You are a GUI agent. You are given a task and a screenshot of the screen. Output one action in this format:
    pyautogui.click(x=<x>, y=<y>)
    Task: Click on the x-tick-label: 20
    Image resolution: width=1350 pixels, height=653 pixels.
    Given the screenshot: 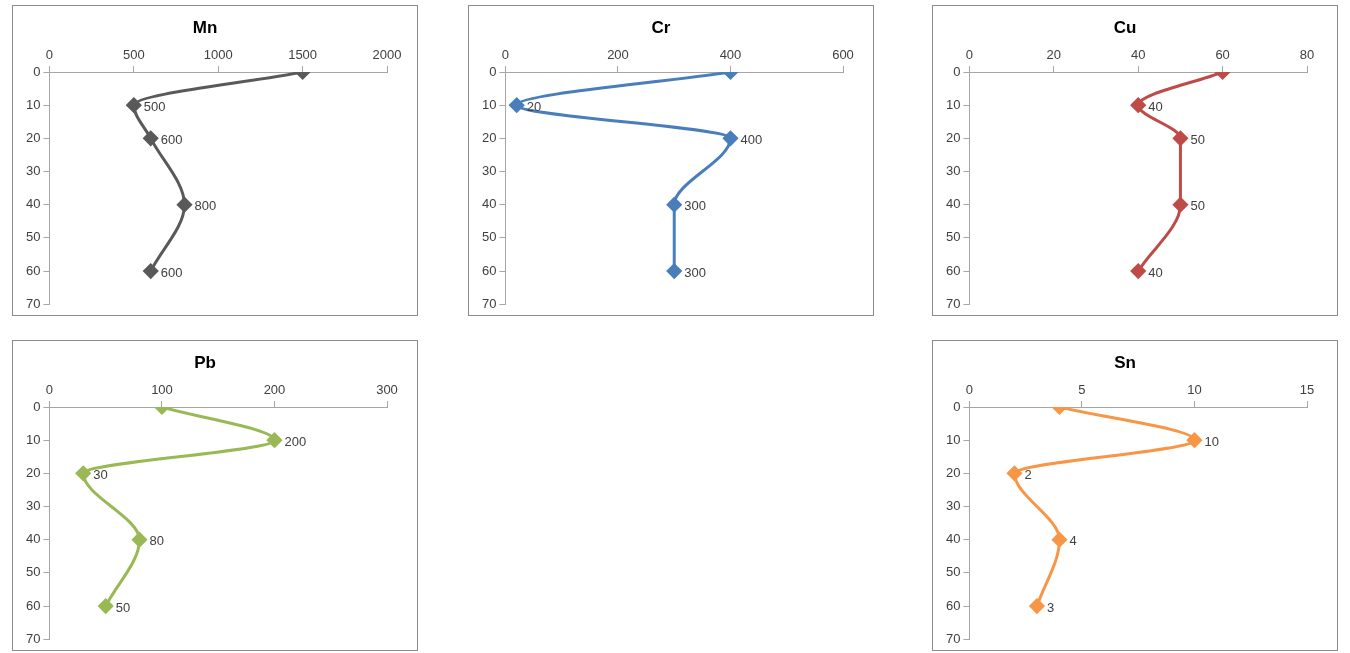 What is the action you would take?
    pyautogui.click(x=1054, y=54)
    